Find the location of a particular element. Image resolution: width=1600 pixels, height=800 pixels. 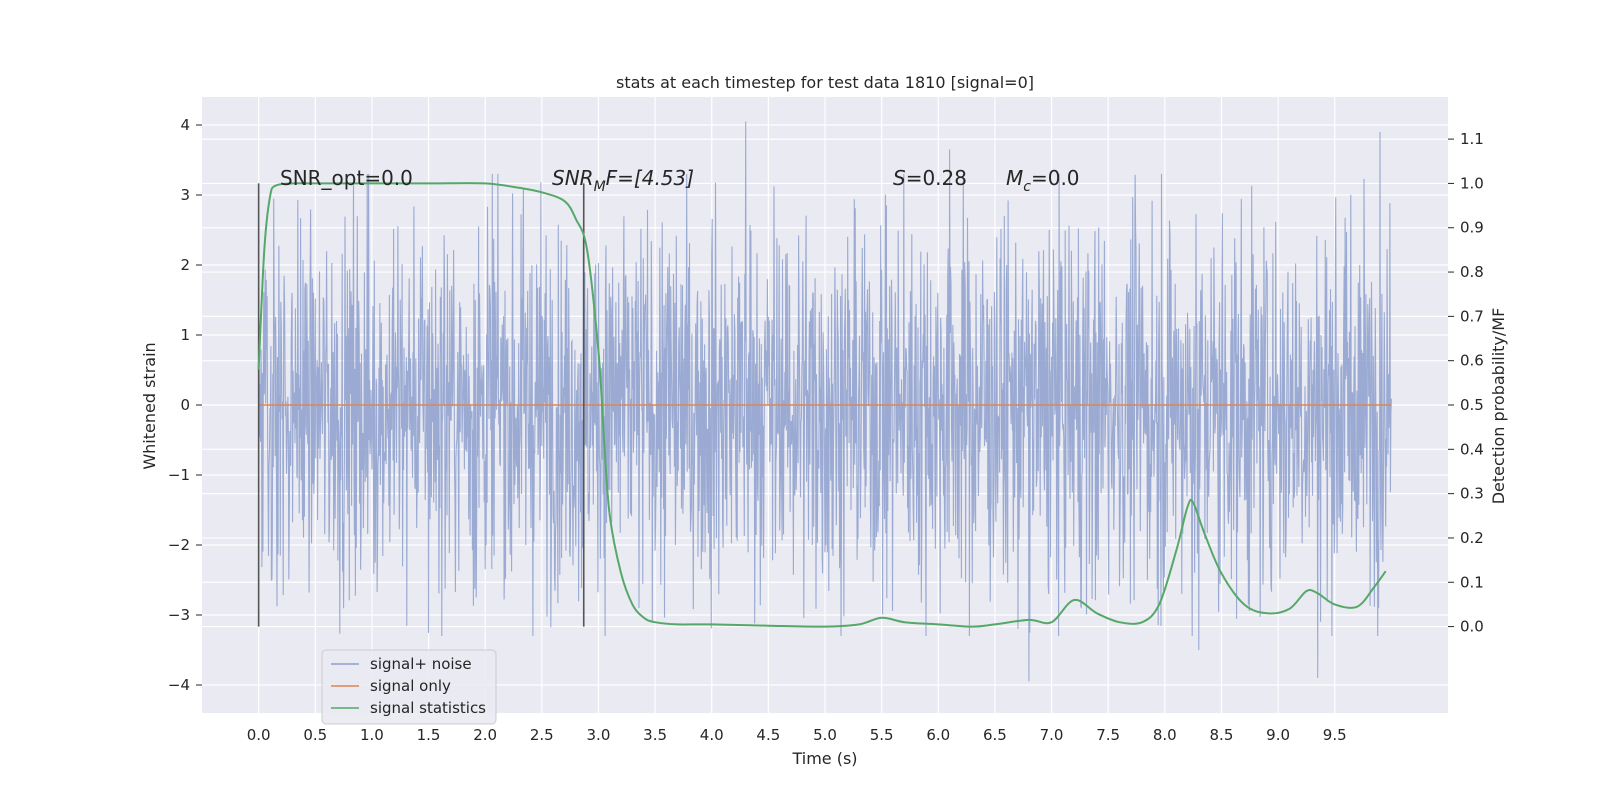

x-tick-label: 2.5 is located at coordinates (542, 735).